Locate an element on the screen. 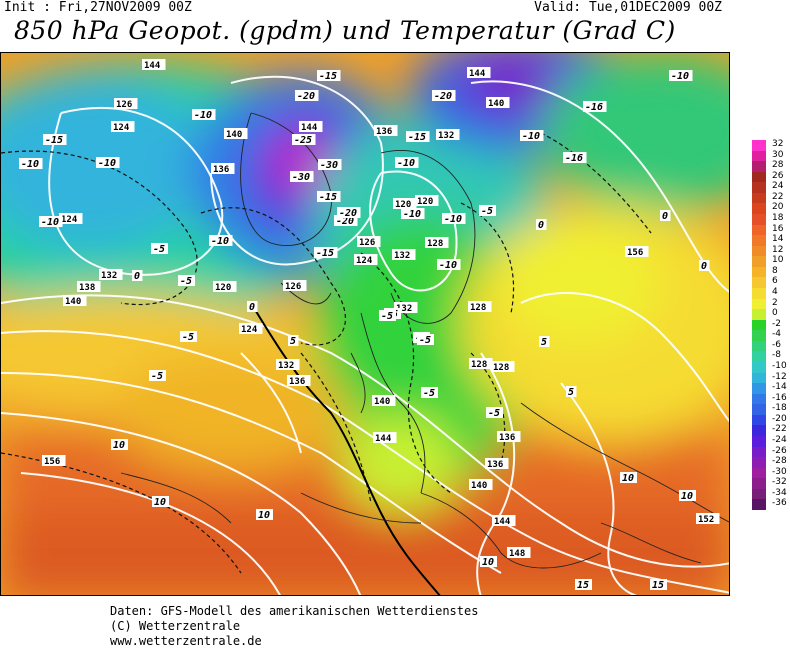  geopotential-label: 126 is located at coordinates (124, 105).